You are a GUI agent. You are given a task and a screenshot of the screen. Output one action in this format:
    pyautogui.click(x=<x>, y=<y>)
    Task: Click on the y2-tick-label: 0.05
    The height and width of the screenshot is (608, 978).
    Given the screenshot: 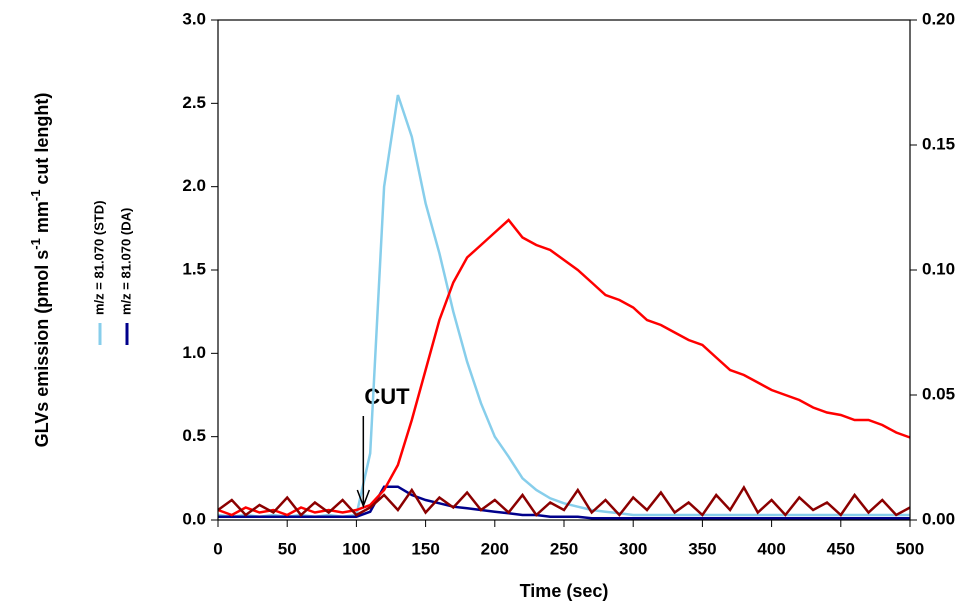 What is the action you would take?
    pyautogui.click(x=938, y=393)
    